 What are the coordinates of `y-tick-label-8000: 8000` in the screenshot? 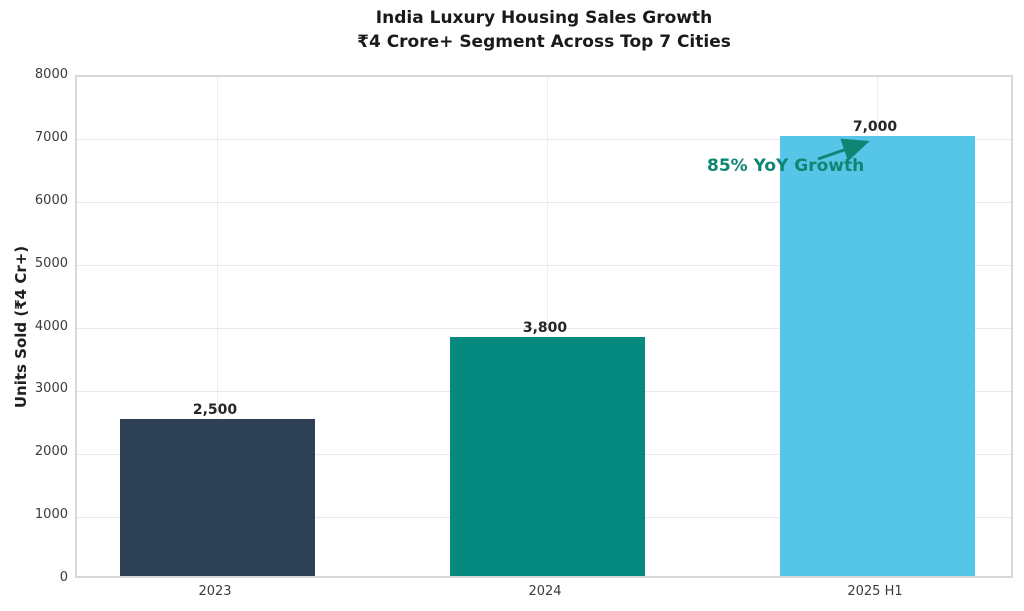 It's located at (51, 74).